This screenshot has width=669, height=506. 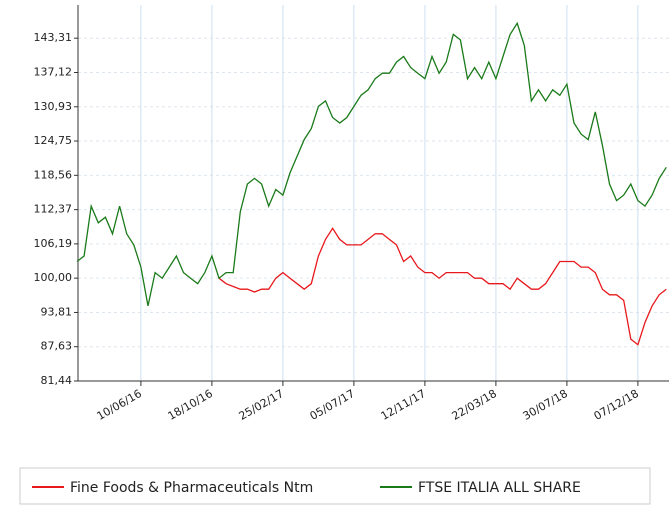 I want to click on legend-label: FTSE ITALIA ALL SHARE, so click(x=499, y=488).